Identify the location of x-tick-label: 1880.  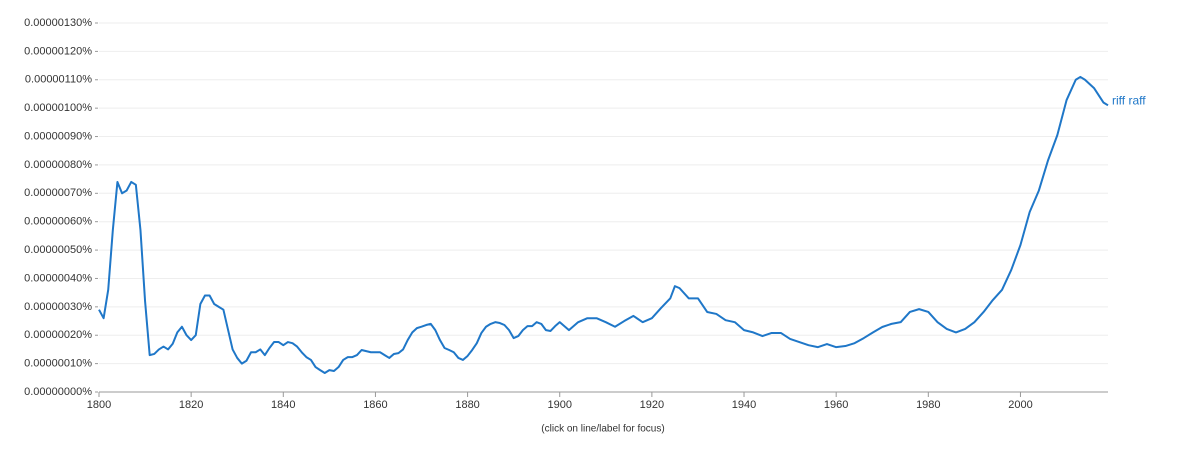
(467, 405).